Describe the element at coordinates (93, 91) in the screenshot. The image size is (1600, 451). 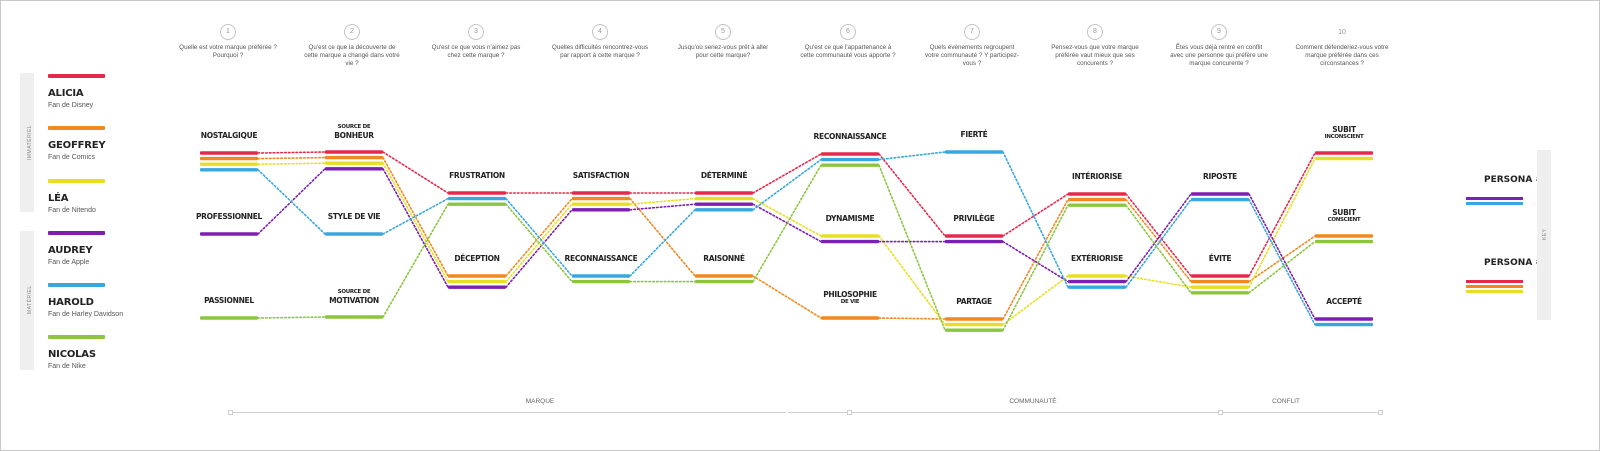
I see `legend-item-alicia: ALICIA Fan de Disney` at that location.